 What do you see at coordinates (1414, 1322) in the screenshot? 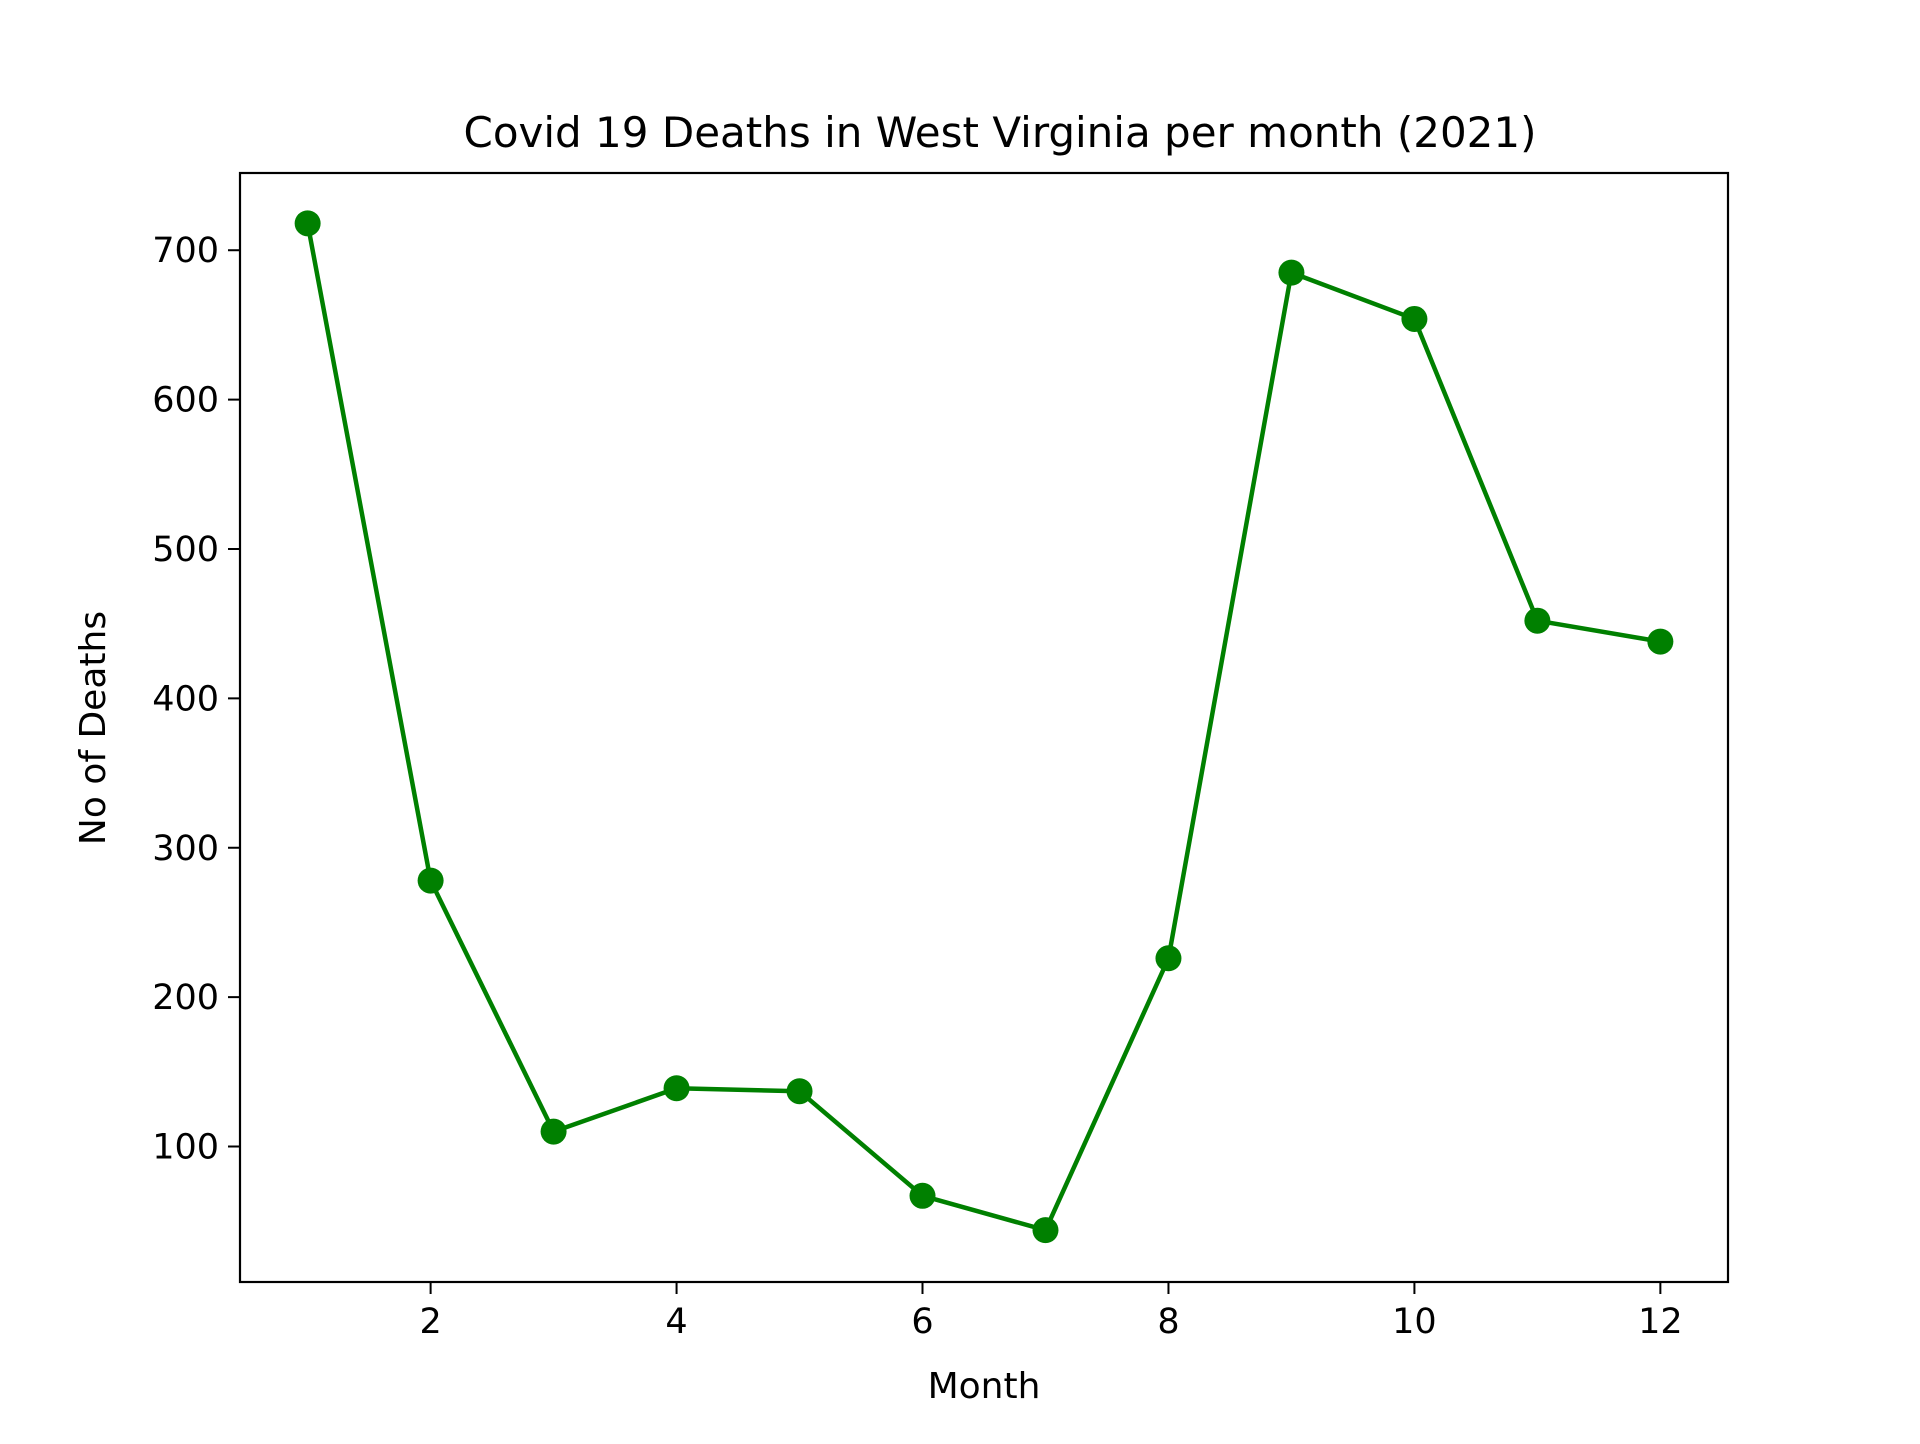
I see `x-tick-label: 10` at bounding box center [1414, 1322].